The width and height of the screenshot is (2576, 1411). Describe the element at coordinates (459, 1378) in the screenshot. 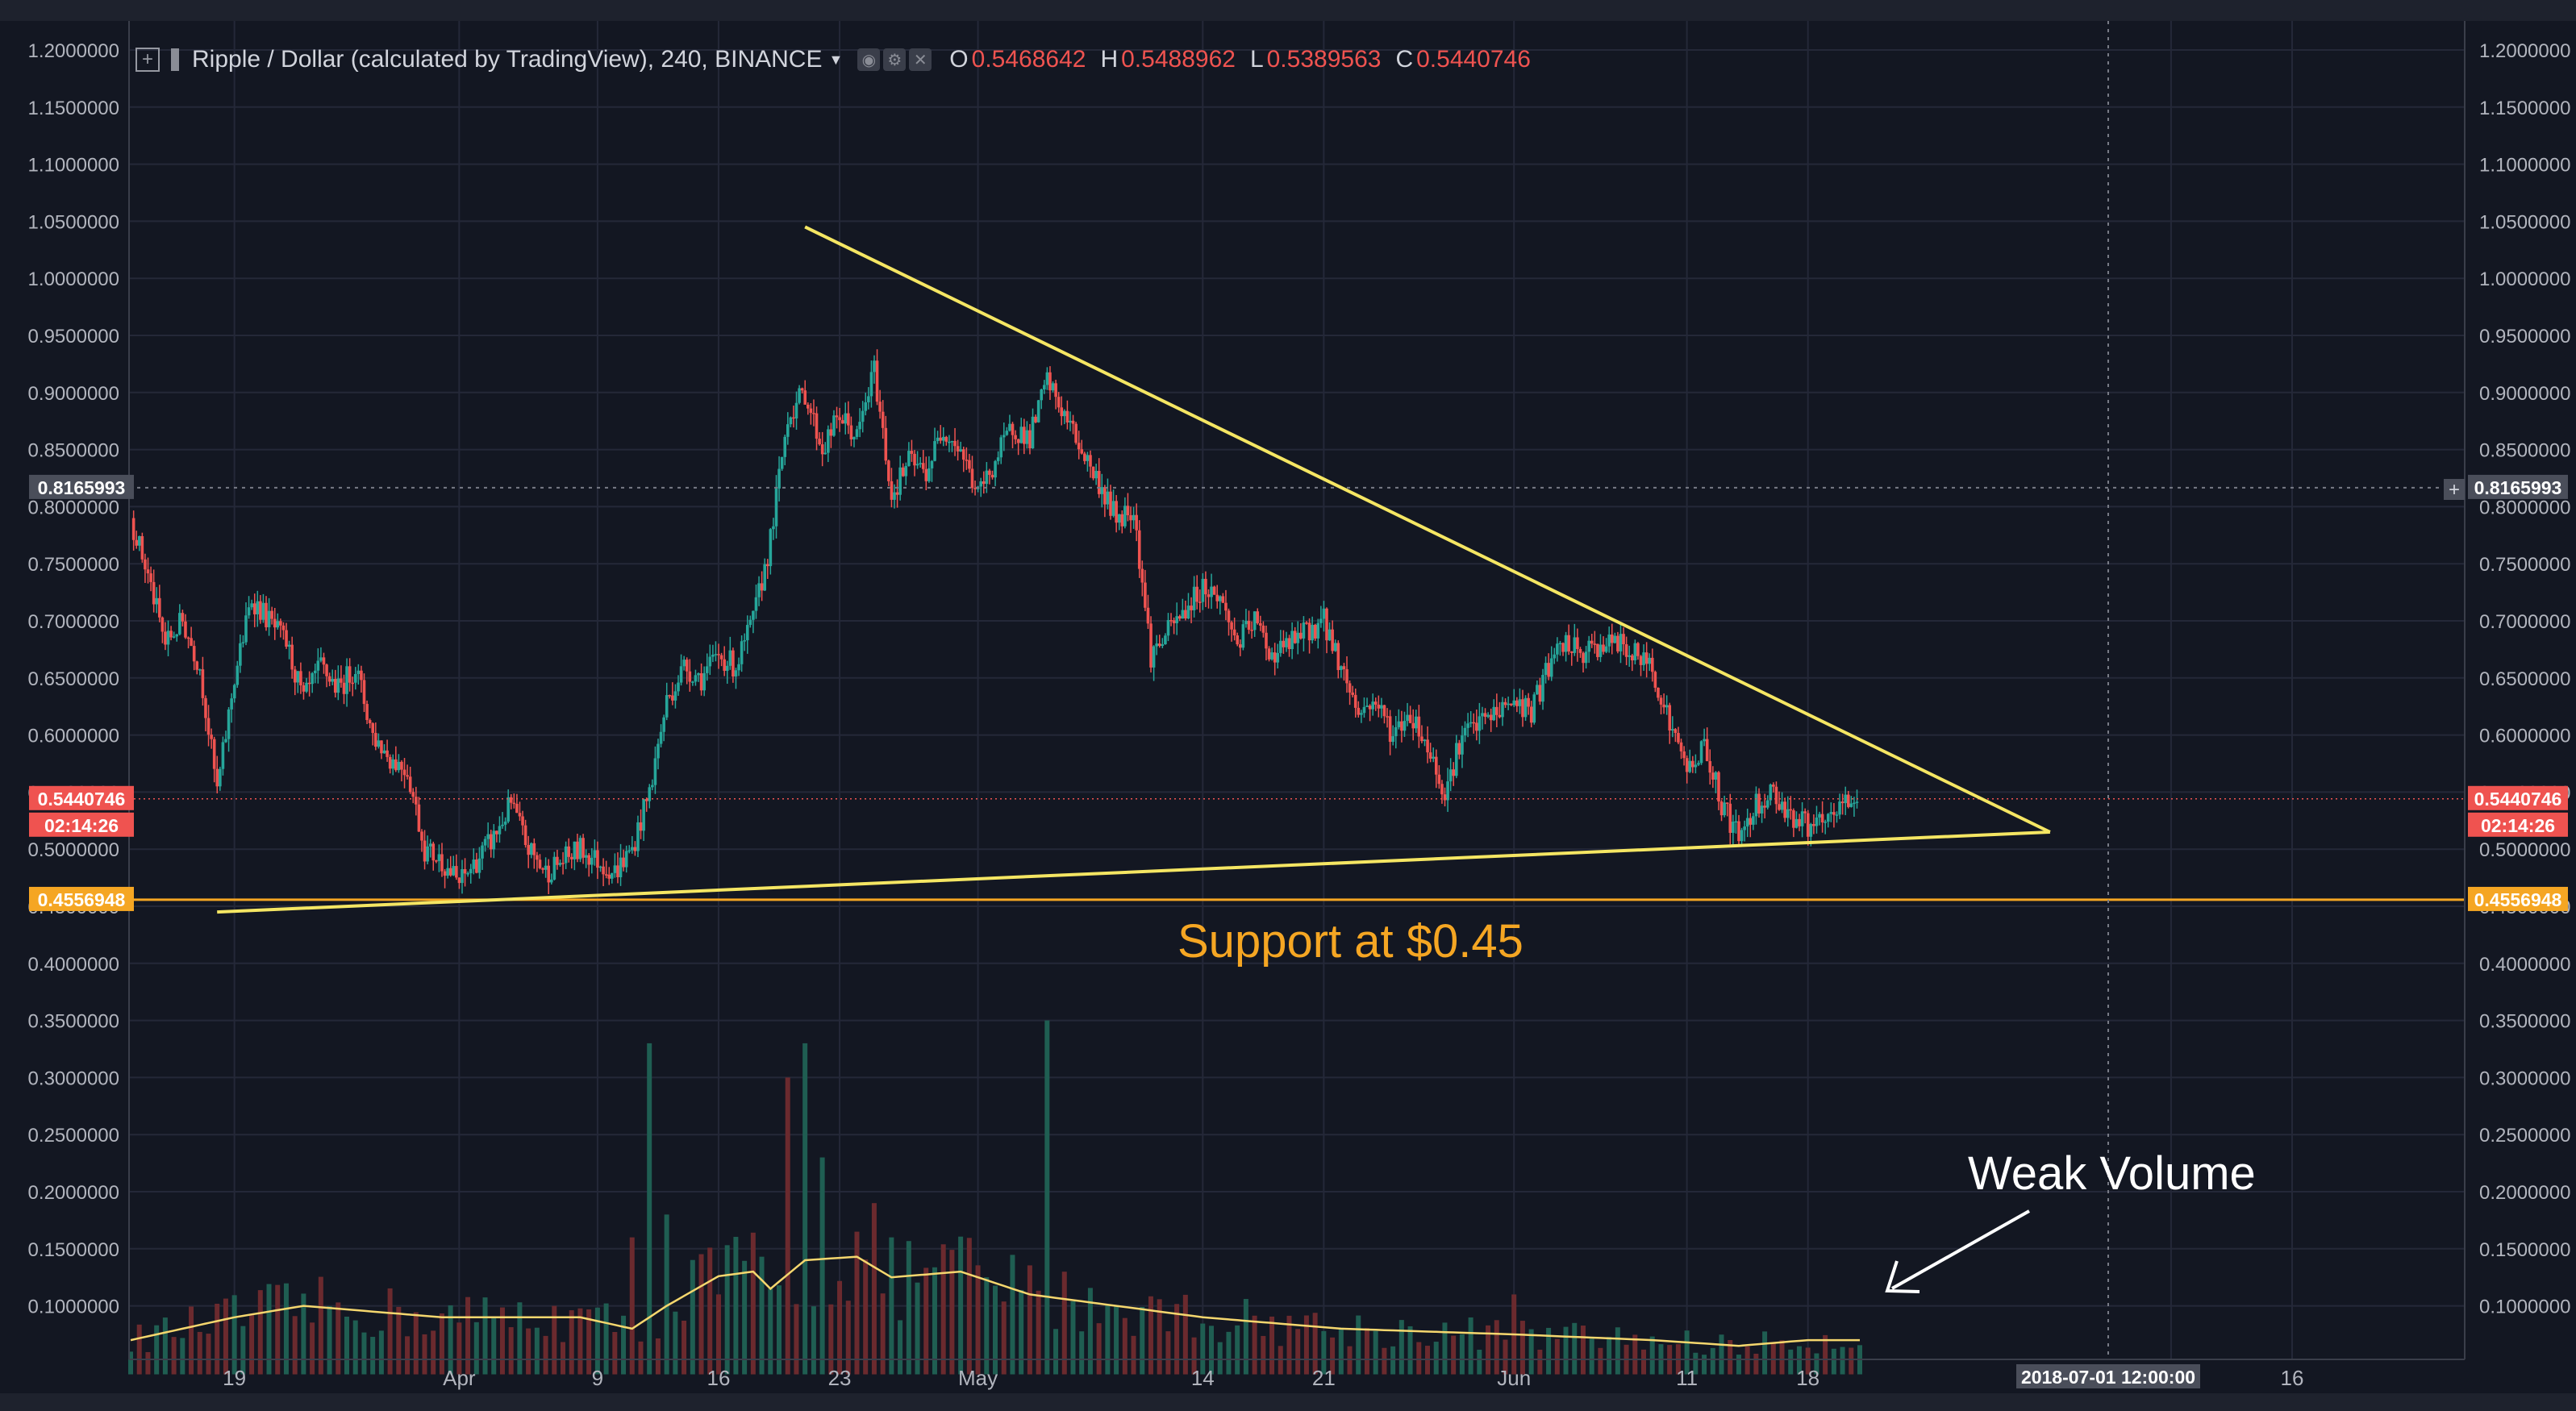

I see `x-tick-label: Apr` at that location.